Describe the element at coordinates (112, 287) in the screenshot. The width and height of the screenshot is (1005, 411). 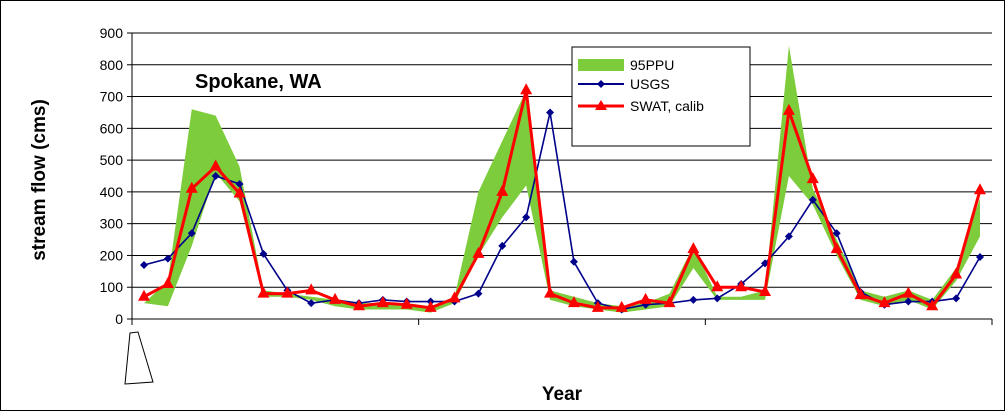
I see `y-tick-label: 100` at that location.